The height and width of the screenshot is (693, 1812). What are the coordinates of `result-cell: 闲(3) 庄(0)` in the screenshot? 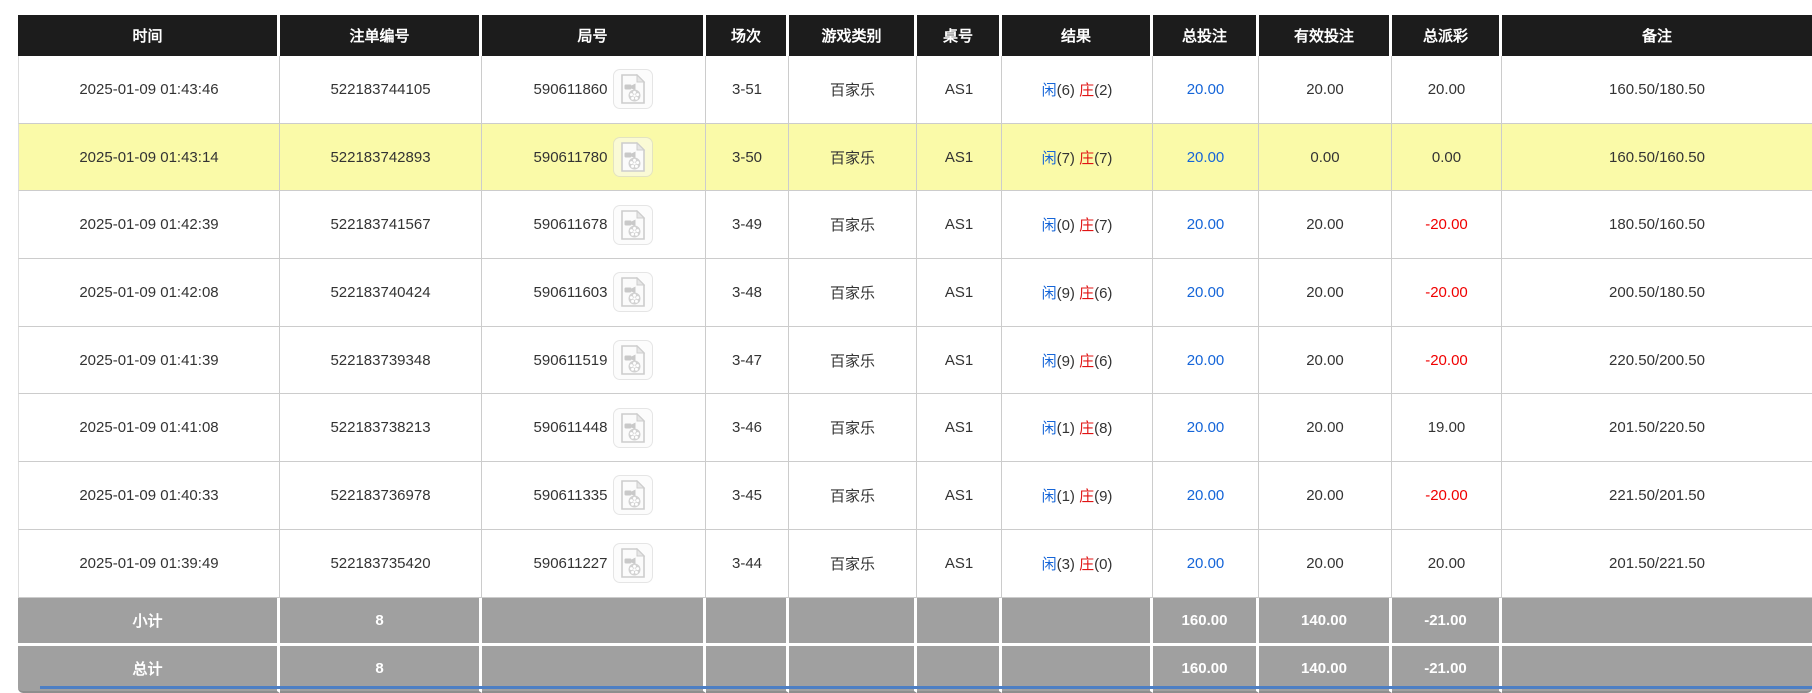 It's located at (1077, 563).